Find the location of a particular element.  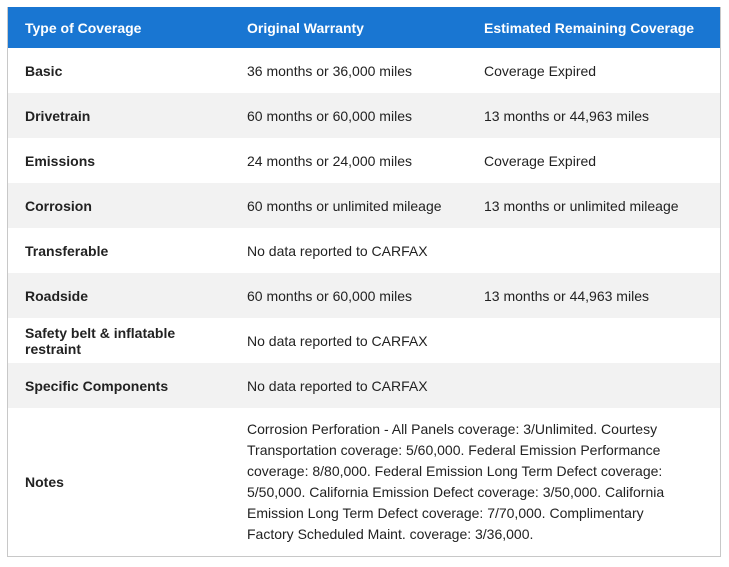

cell: 36 months or 36,000 miles is located at coordinates (329, 70).